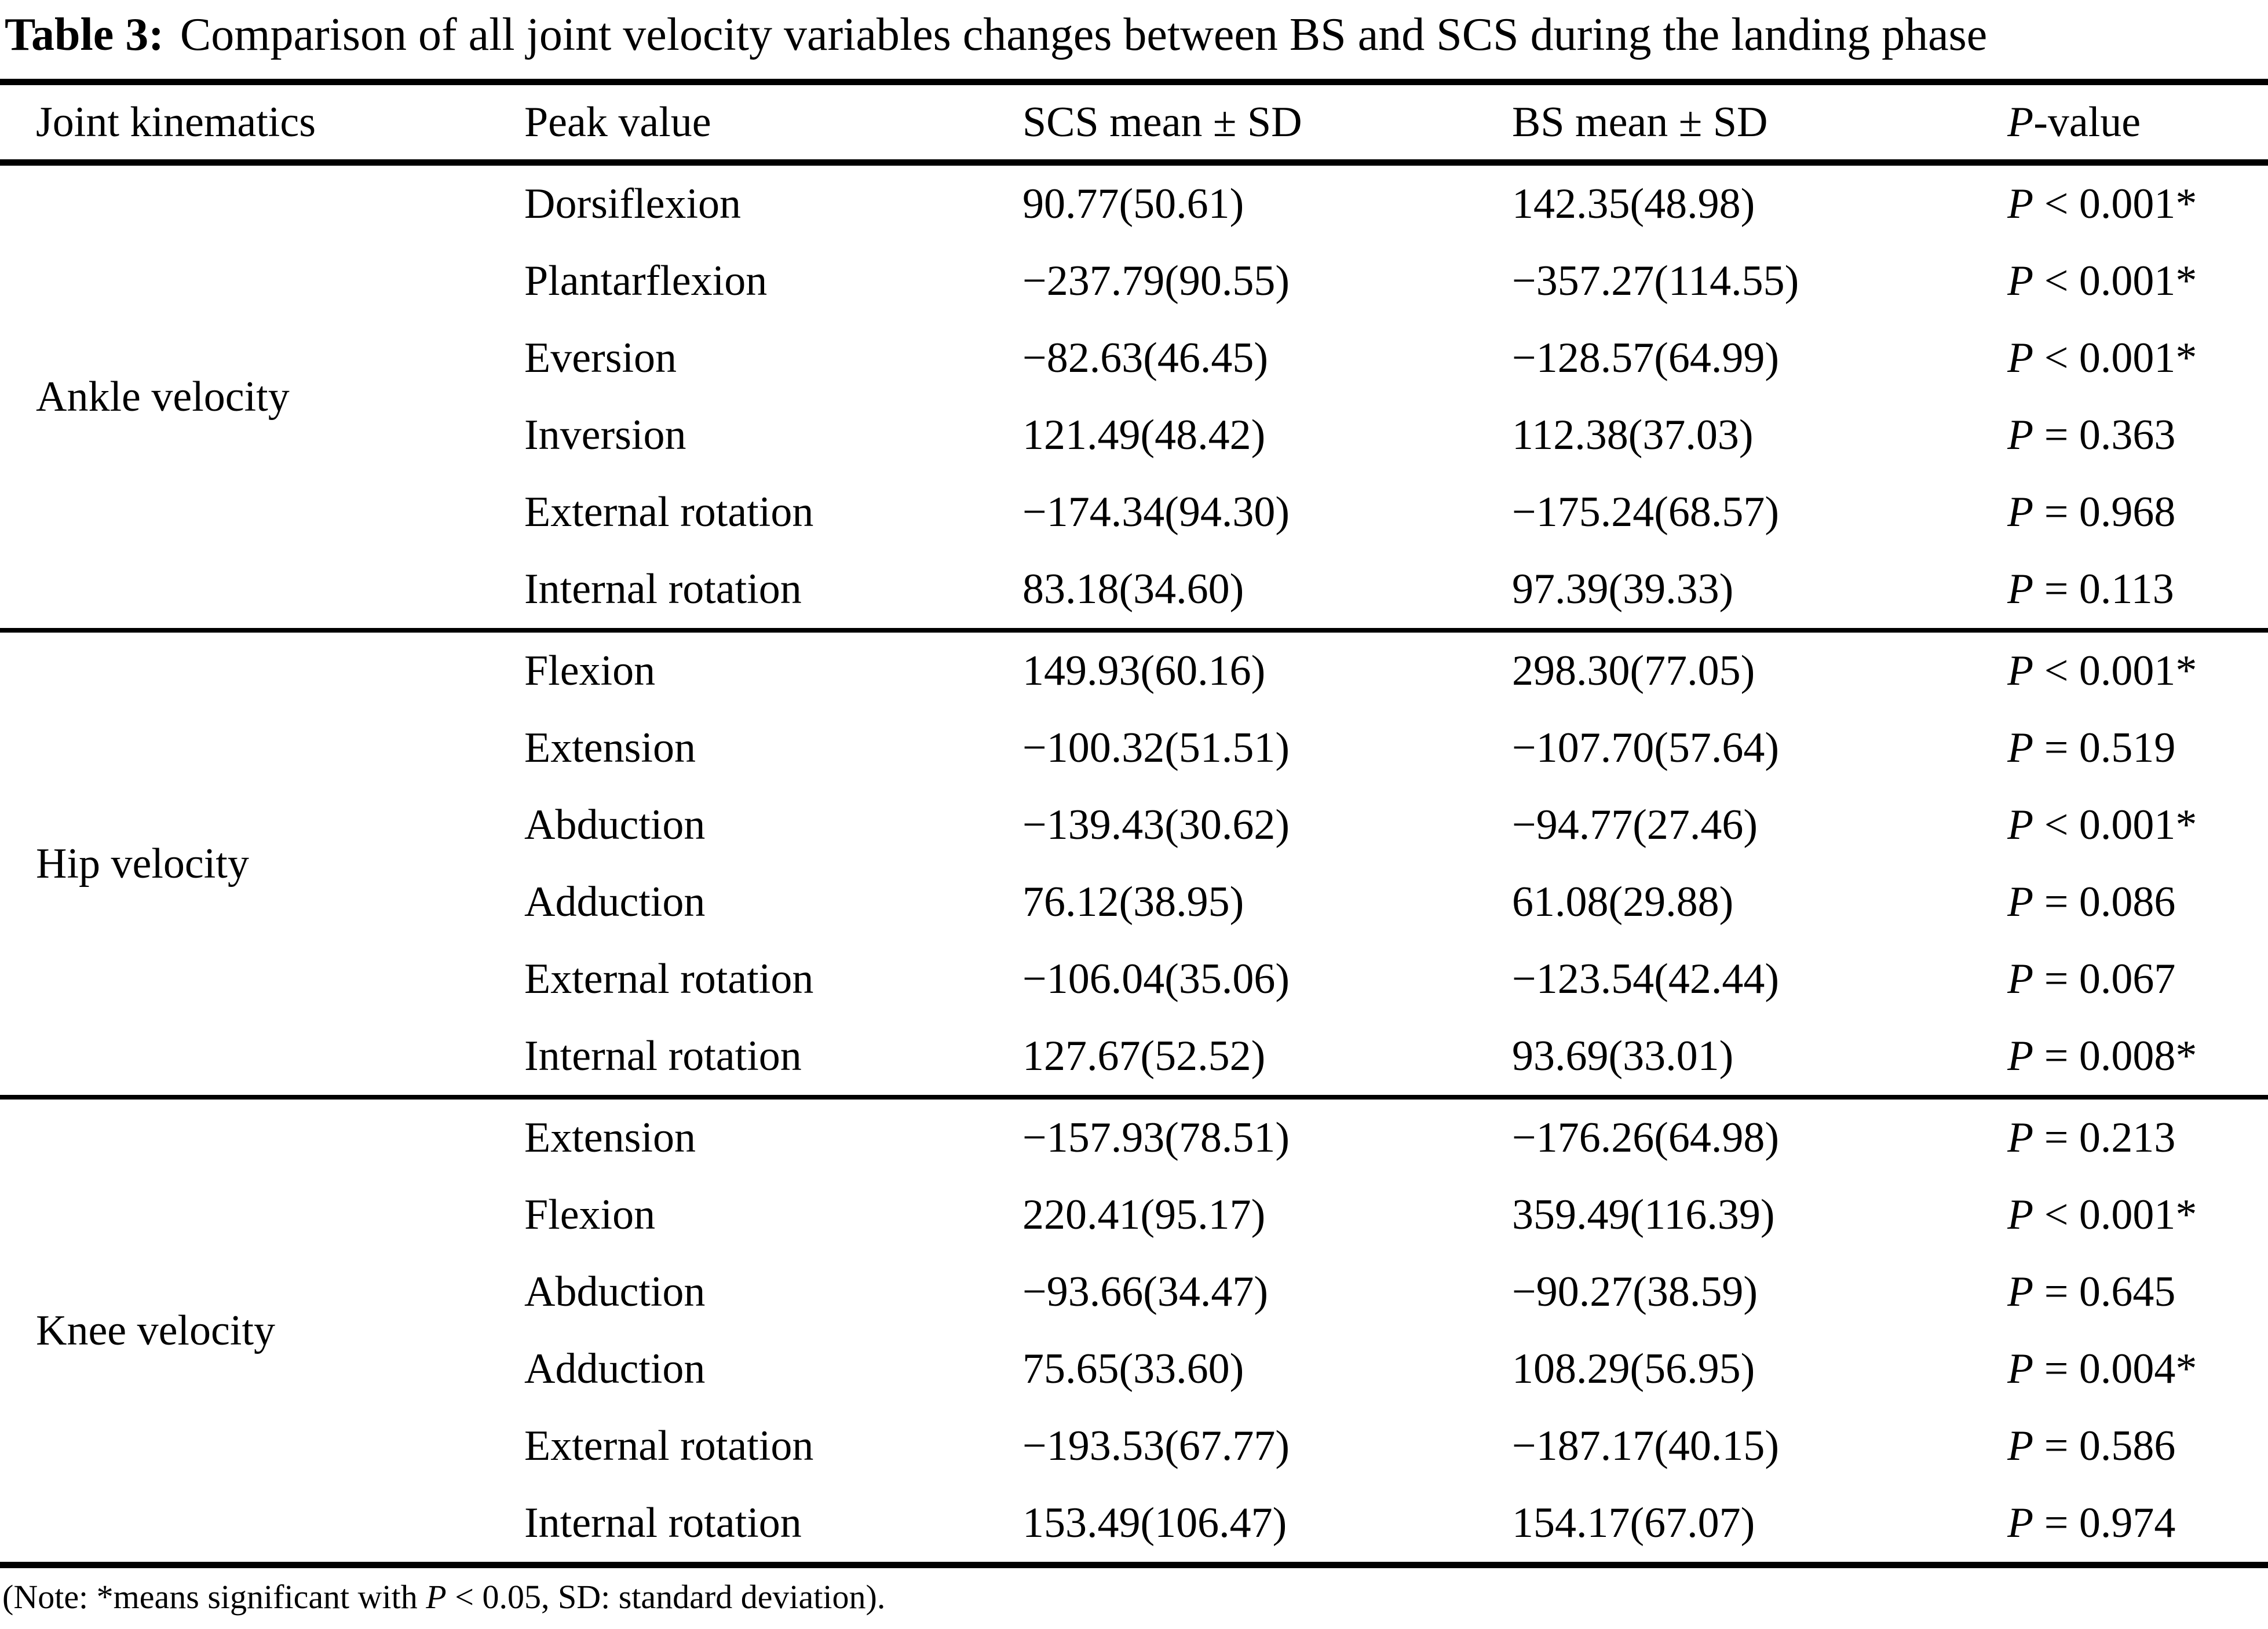 Image resolution: width=2268 pixels, height=1629 pixels. What do you see at coordinates (610, 748) in the screenshot?
I see `peak-value-cell: Extension` at bounding box center [610, 748].